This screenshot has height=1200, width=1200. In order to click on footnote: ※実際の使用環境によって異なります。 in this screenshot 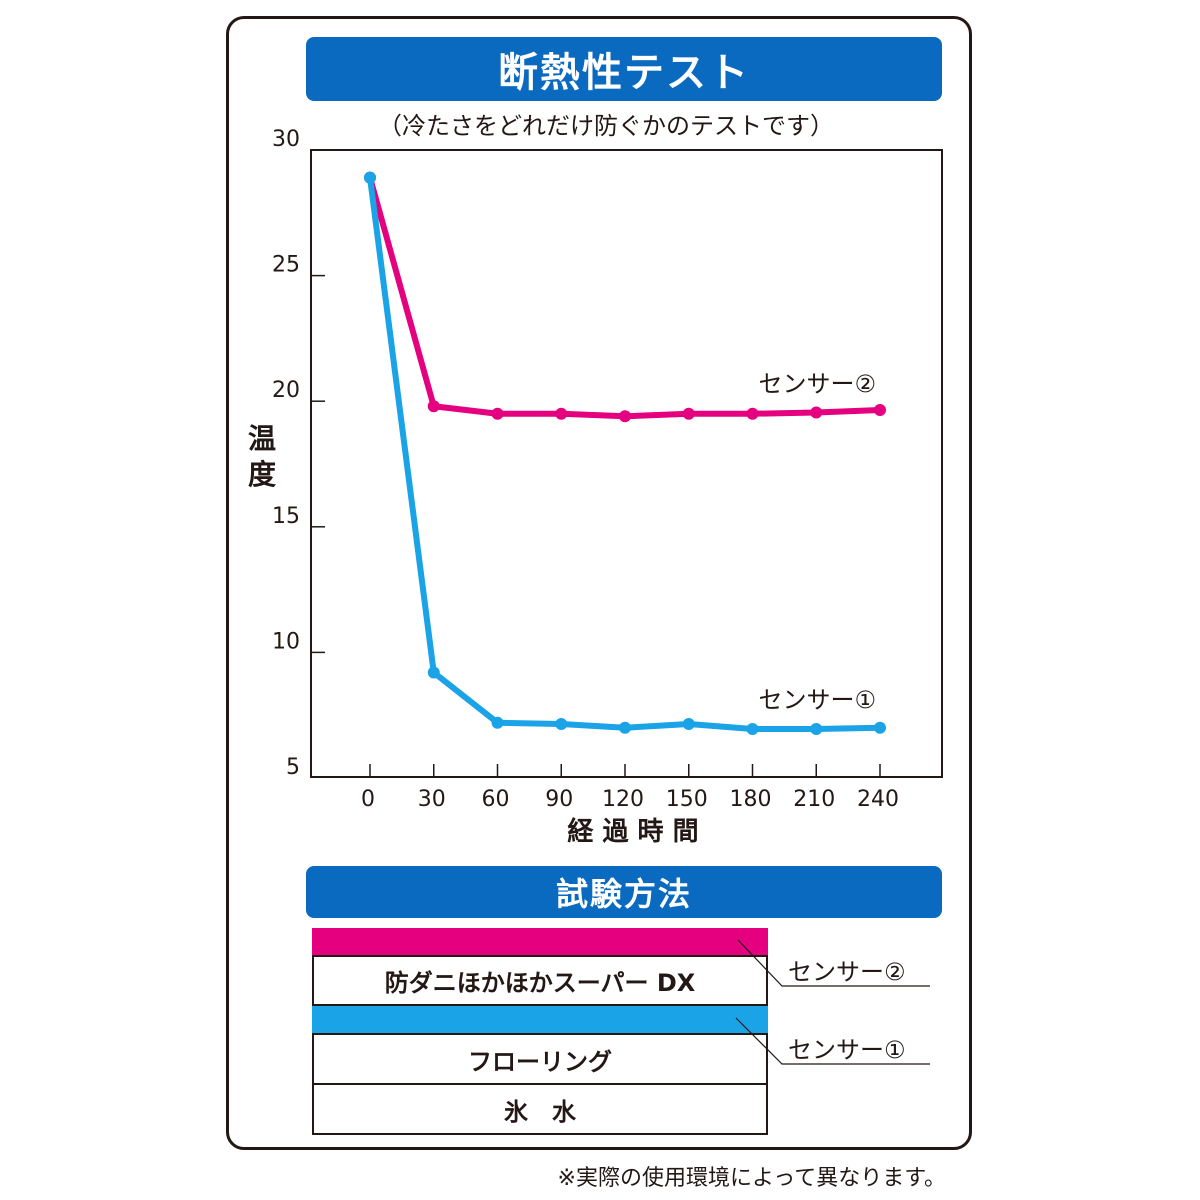, I will do `click(751, 1178)`.